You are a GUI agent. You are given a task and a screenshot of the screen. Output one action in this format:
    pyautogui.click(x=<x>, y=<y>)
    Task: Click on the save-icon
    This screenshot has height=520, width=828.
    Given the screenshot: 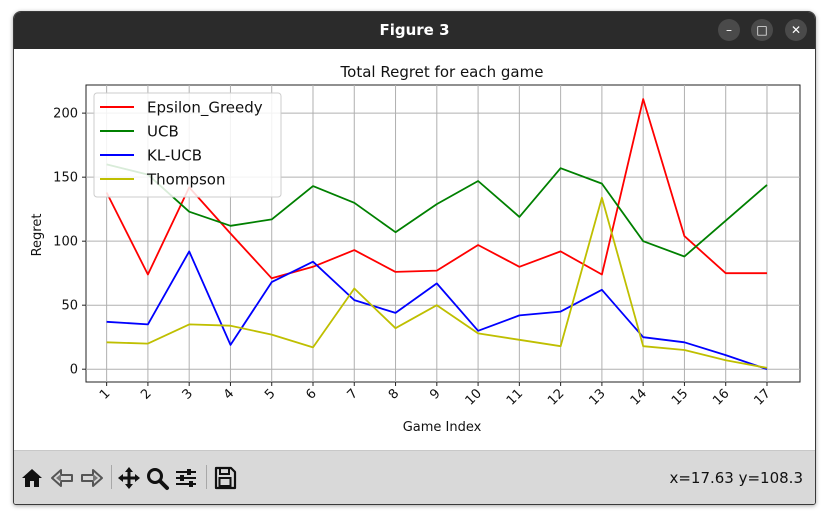 What is the action you would take?
    pyautogui.click(x=225, y=478)
    